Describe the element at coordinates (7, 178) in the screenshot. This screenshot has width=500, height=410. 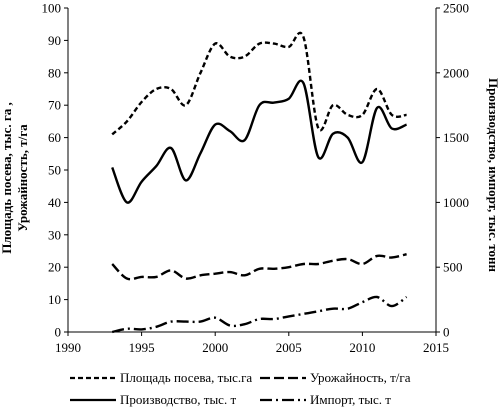
I see `left-axis-title-line1: Площадь посева, тыс. га ,` at that location.